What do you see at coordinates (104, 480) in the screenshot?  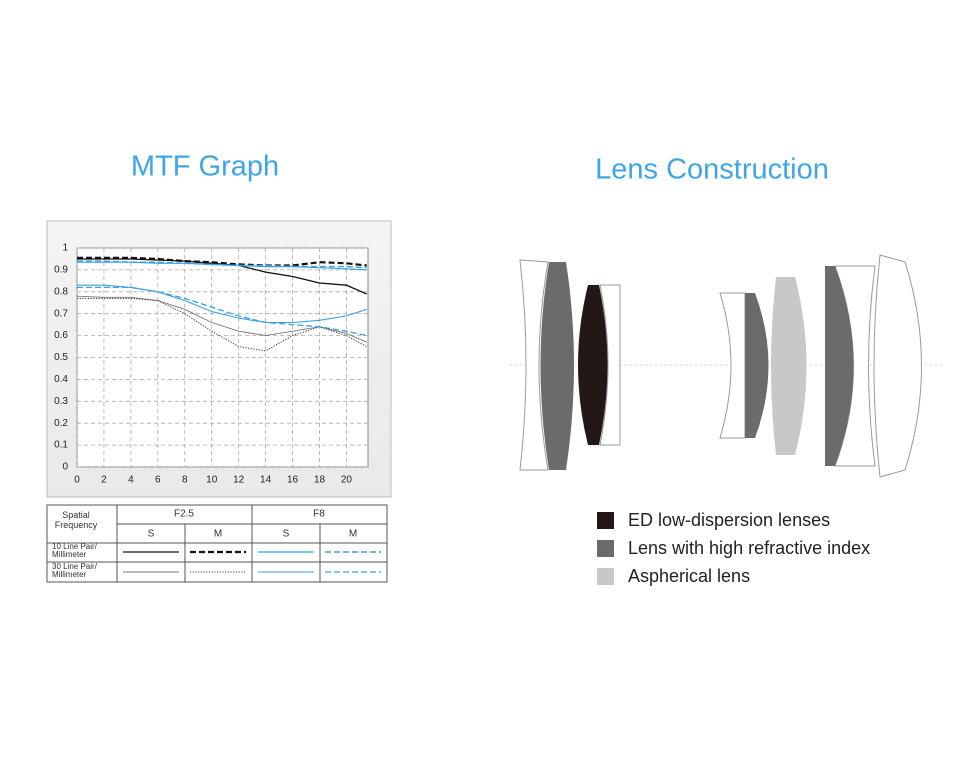 I see `x-tick-label: 2` at bounding box center [104, 480].